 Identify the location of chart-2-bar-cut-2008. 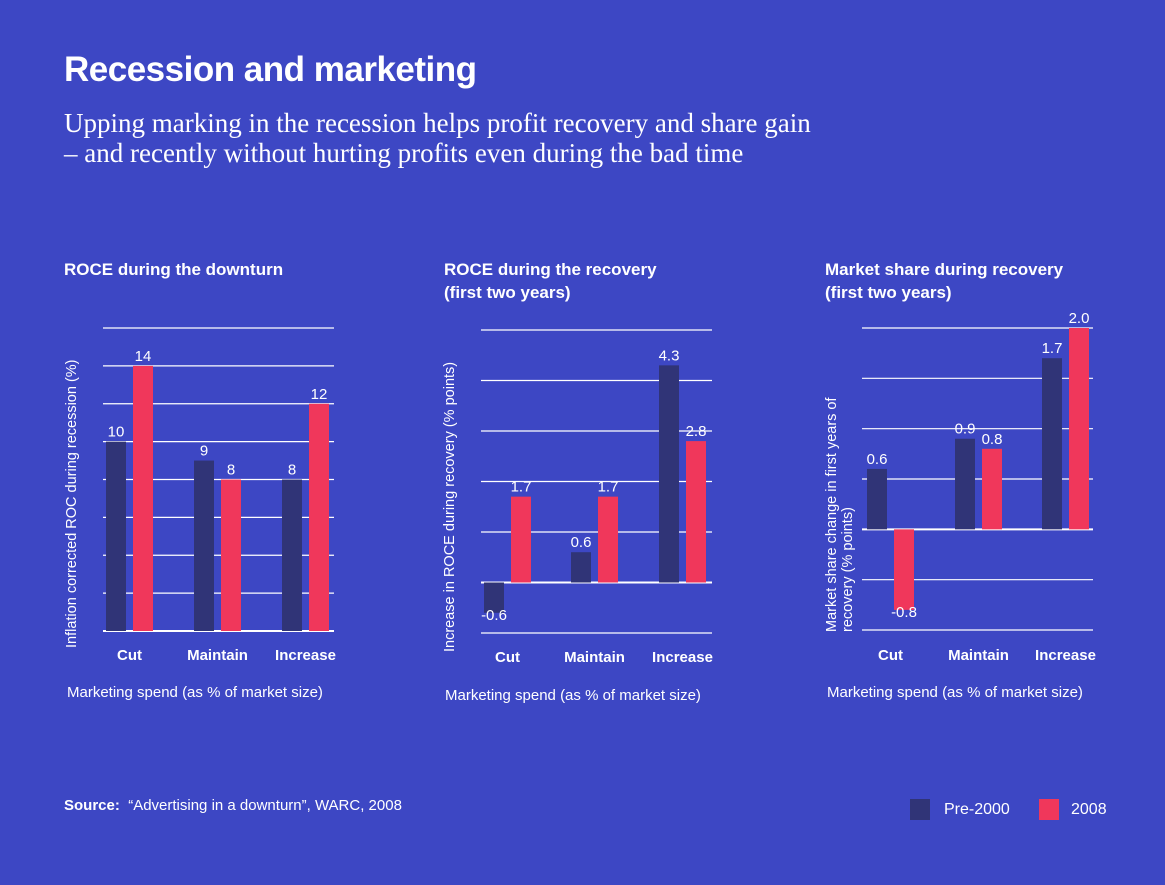
(521, 539).